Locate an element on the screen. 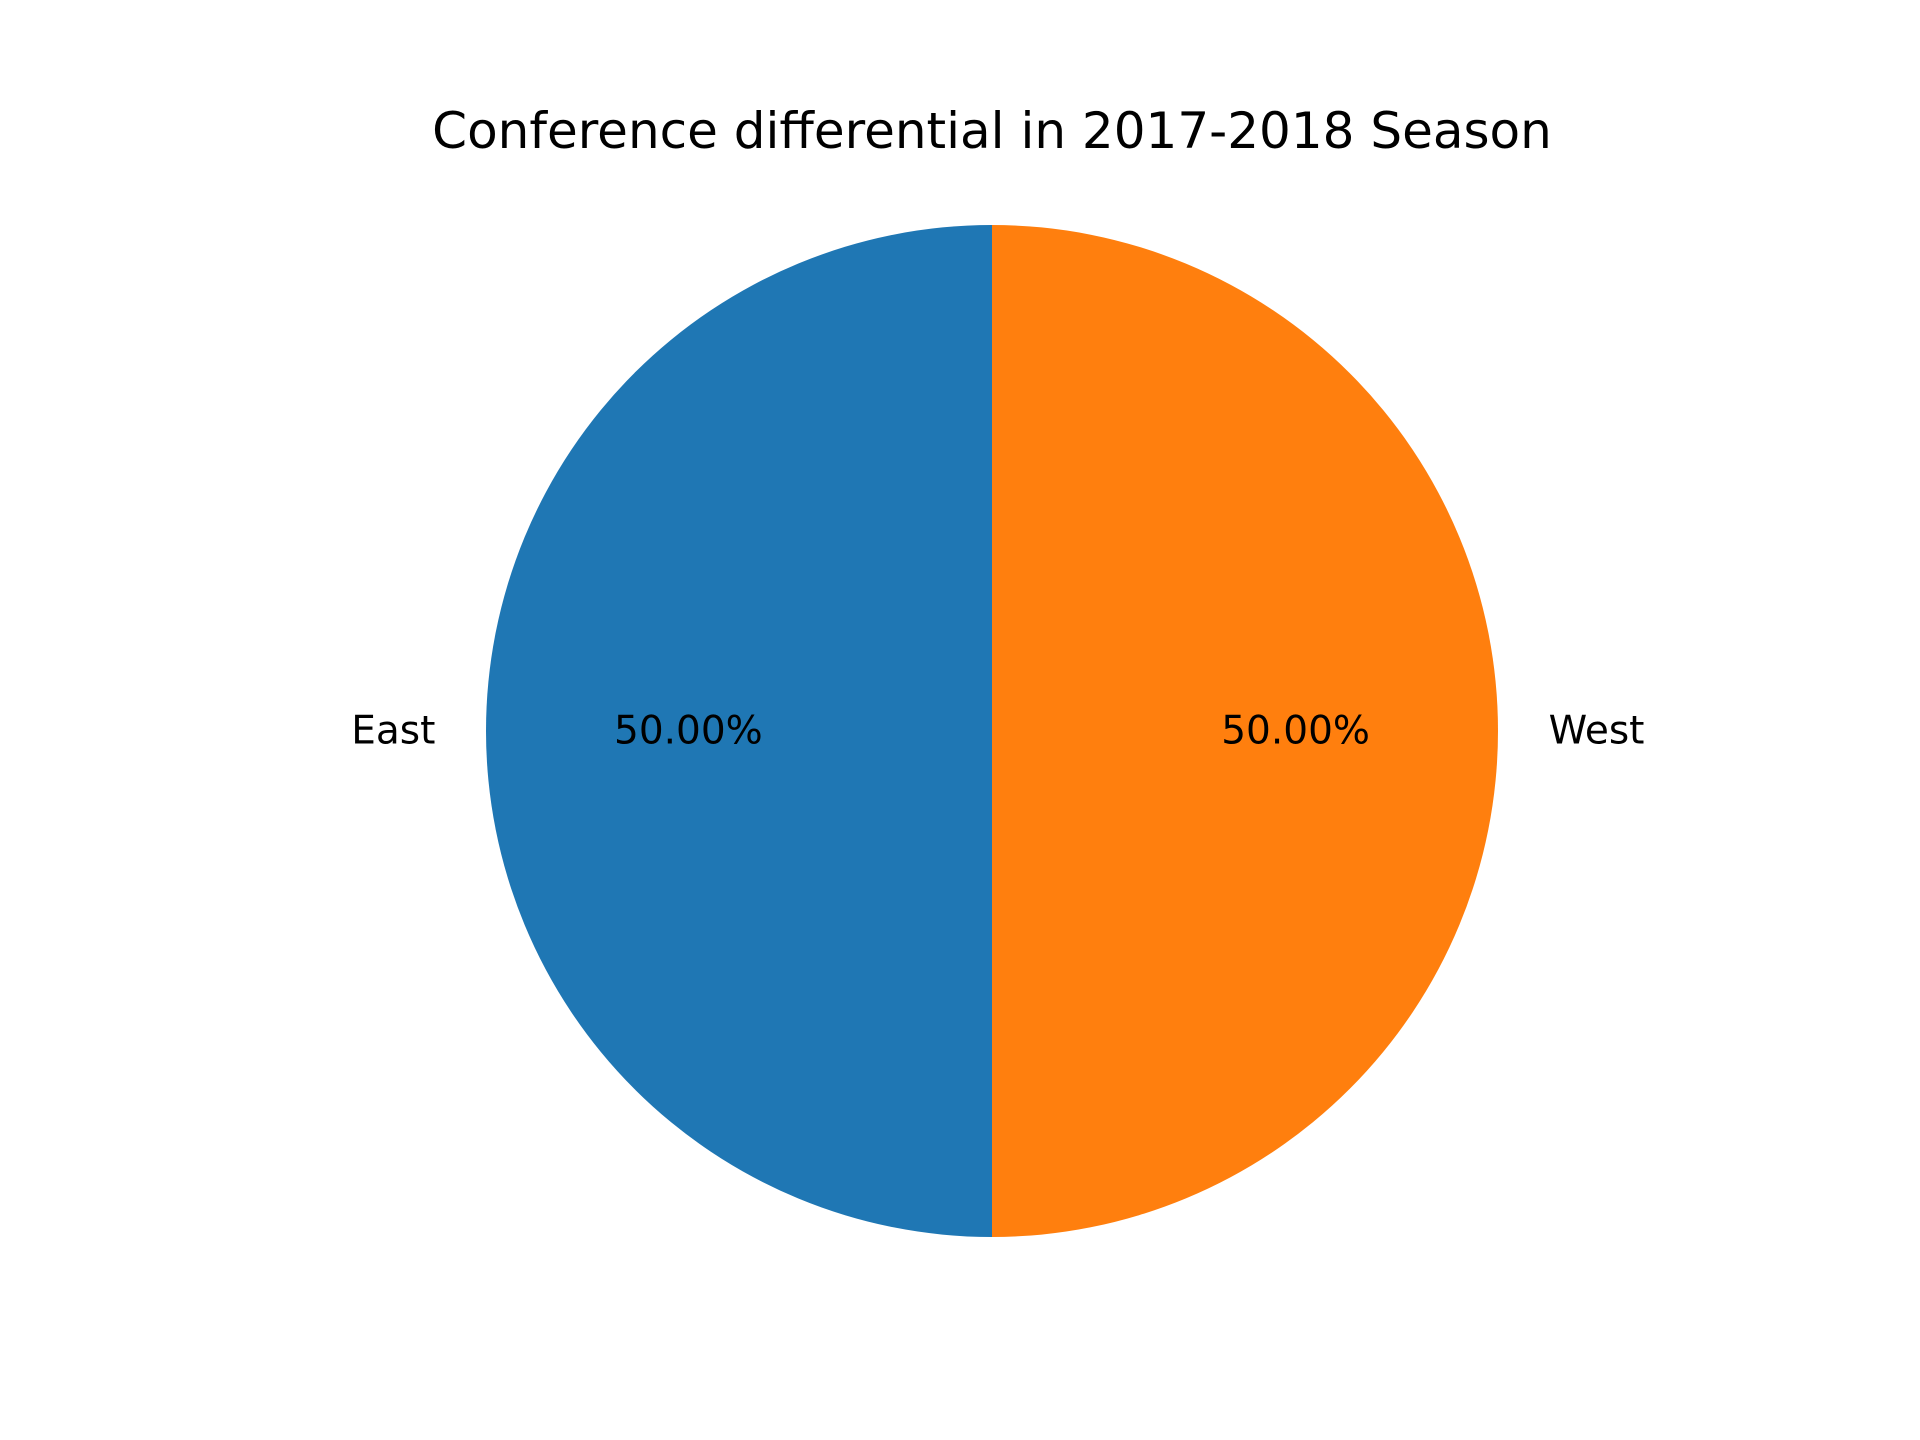 The height and width of the screenshot is (1440, 1920). pie-labels: East 50.00% West 50.00% is located at coordinates (997, 731).